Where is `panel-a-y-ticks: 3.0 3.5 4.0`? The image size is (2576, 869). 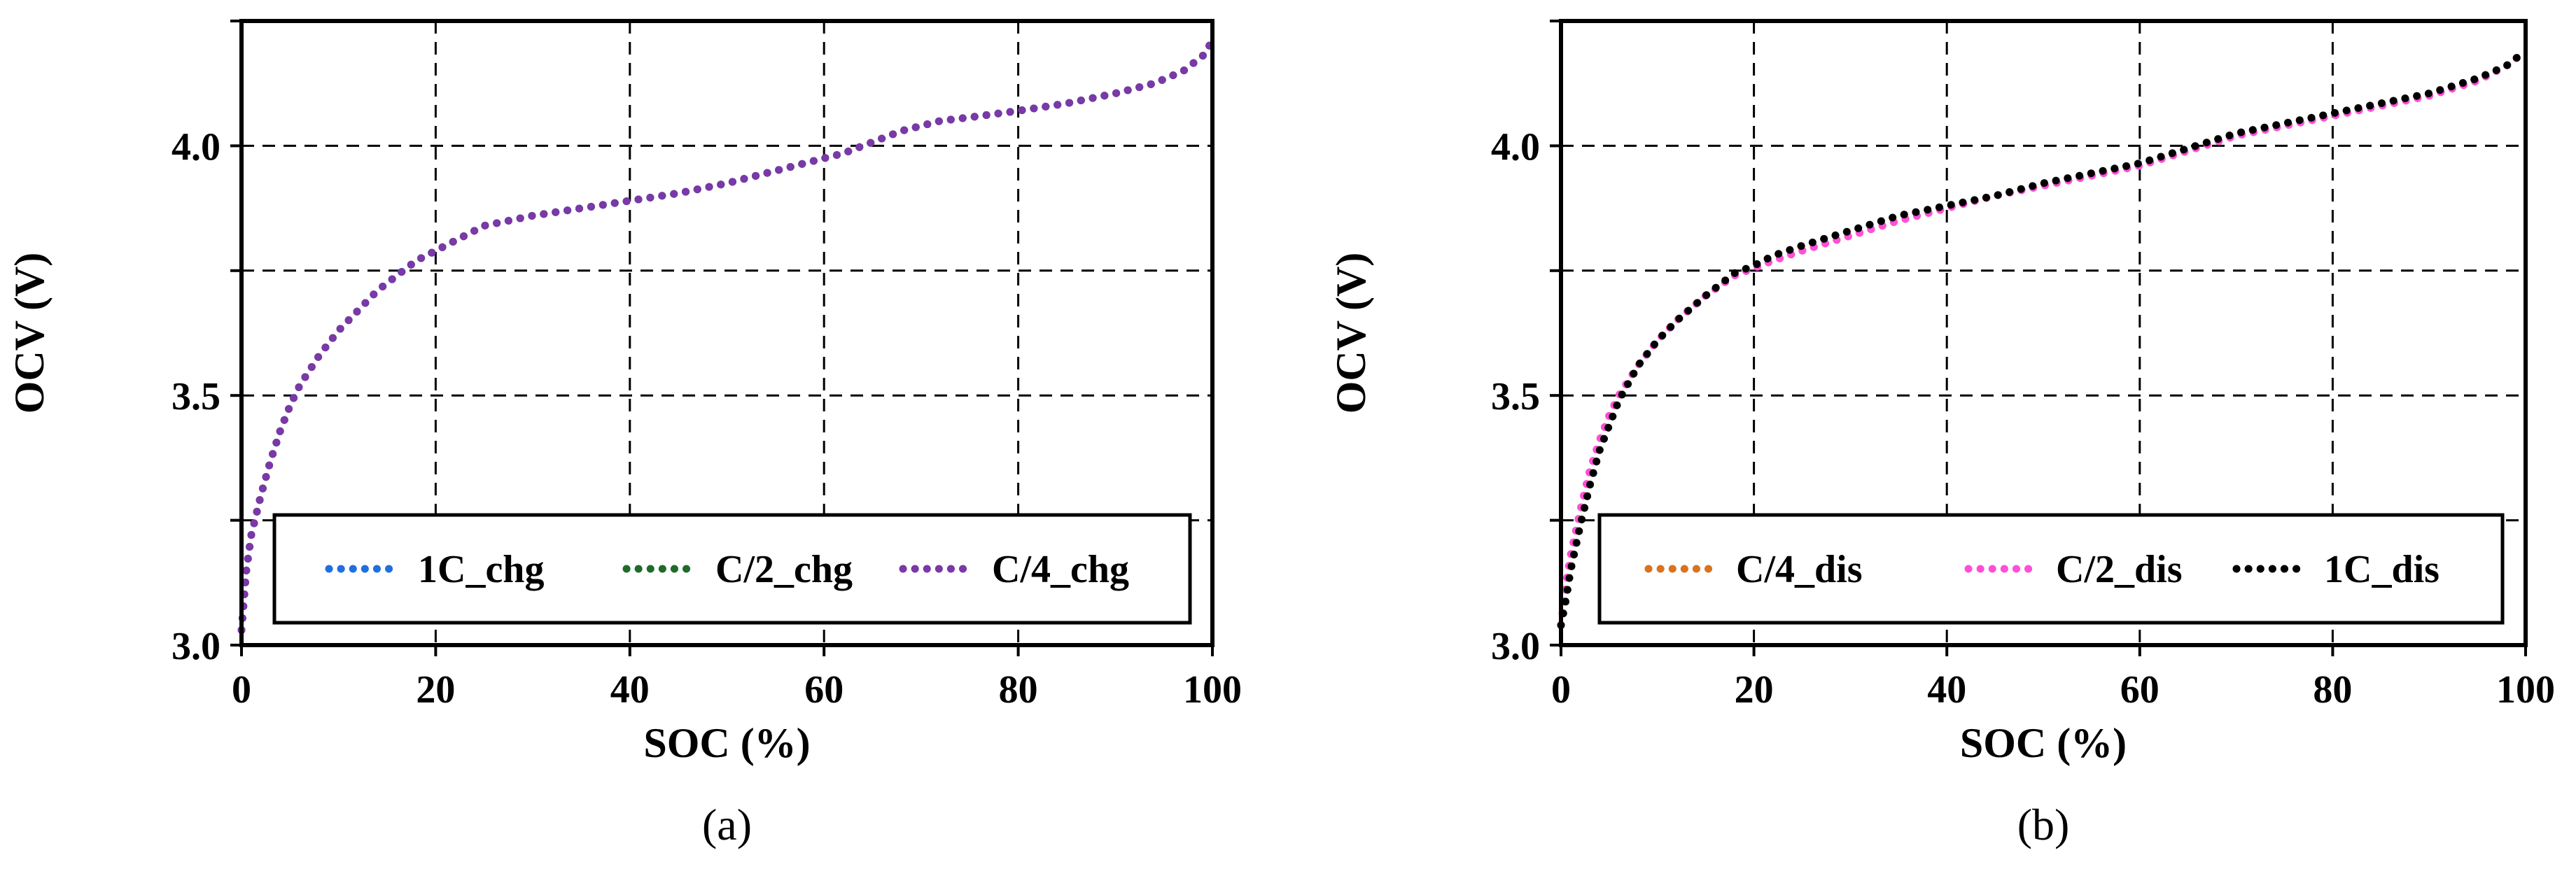 panel-a-y-ticks: 3.0 3.5 4.0 is located at coordinates (206, 344).